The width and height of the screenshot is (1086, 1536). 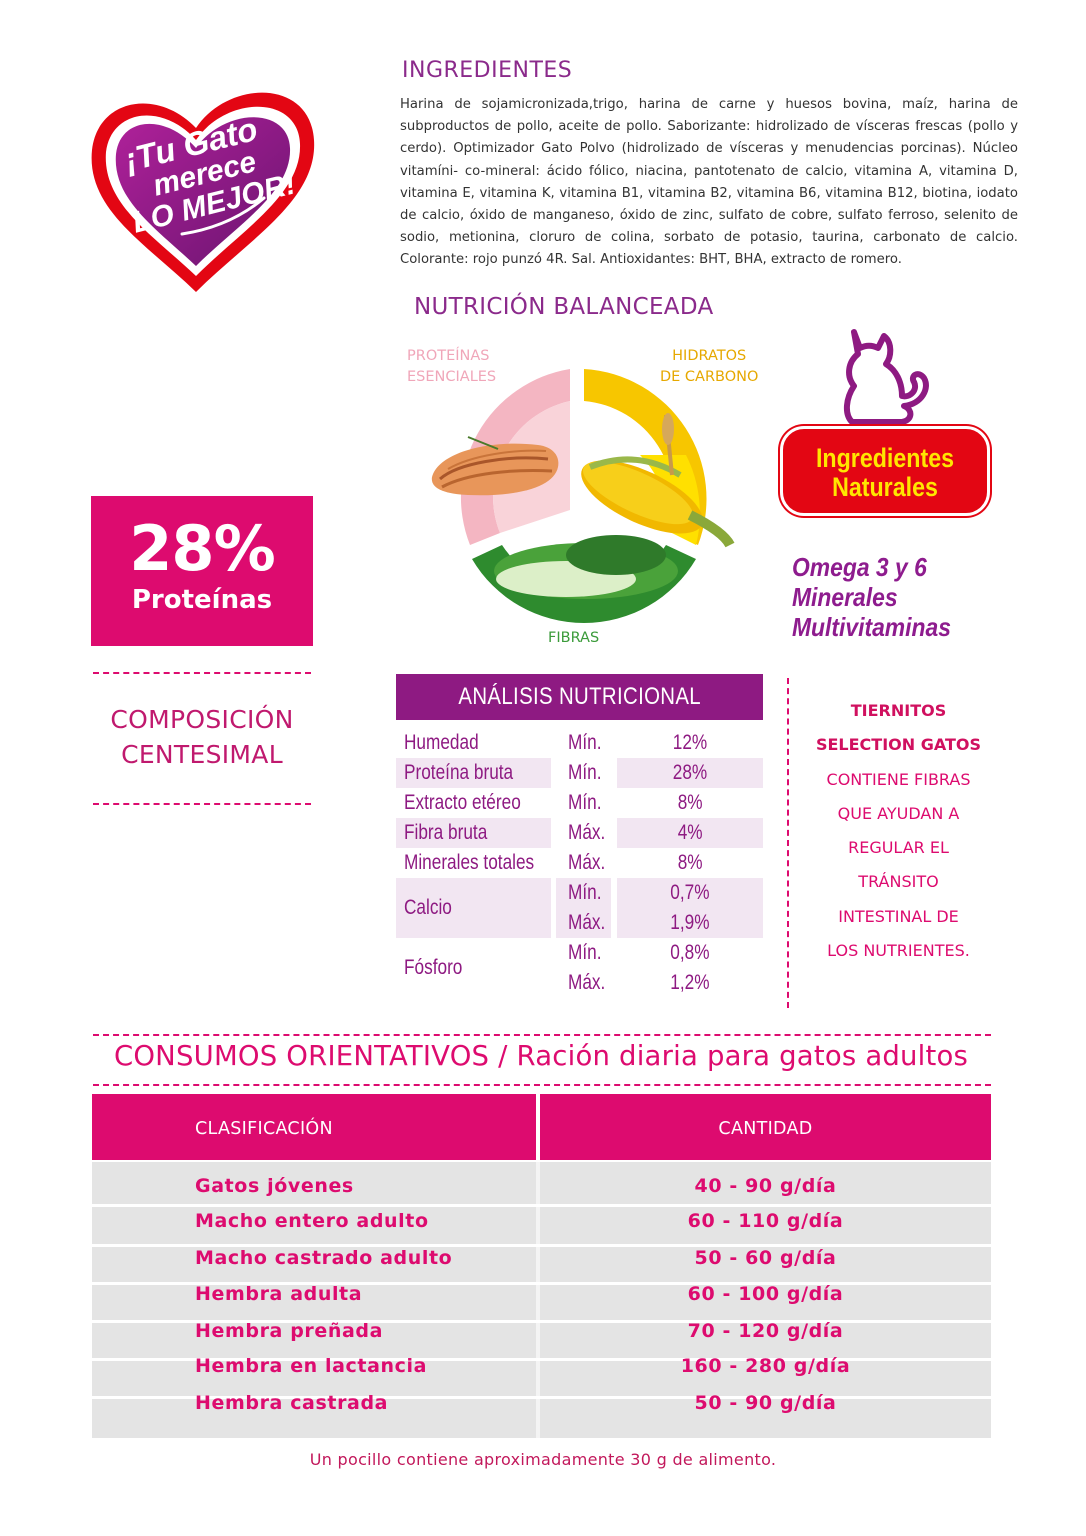 I want to click on badge-line2: Naturales, so click(x=885, y=487).